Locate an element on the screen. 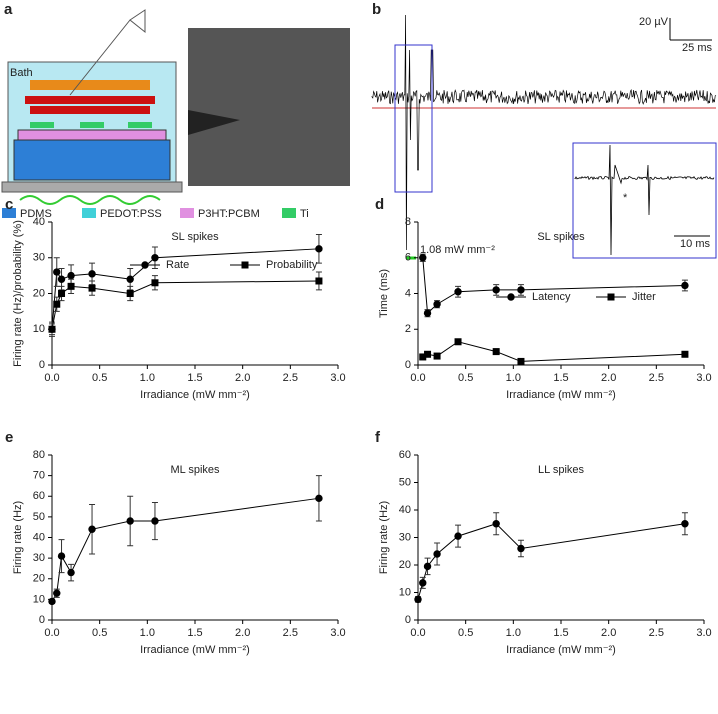 The image size is (718, 714). pipette-shadow is located at coordinates (214, 122).